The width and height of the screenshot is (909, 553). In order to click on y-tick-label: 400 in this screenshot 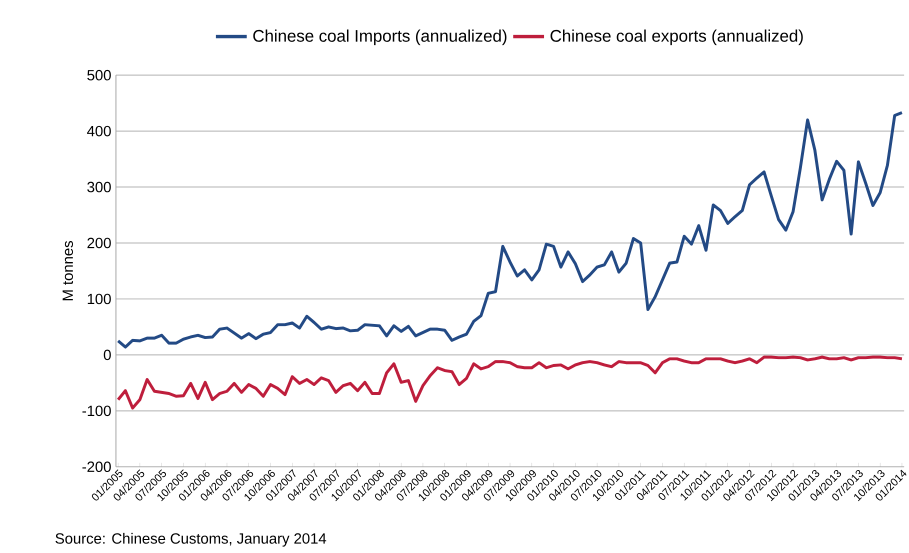, I will do `click(99, 131)`.